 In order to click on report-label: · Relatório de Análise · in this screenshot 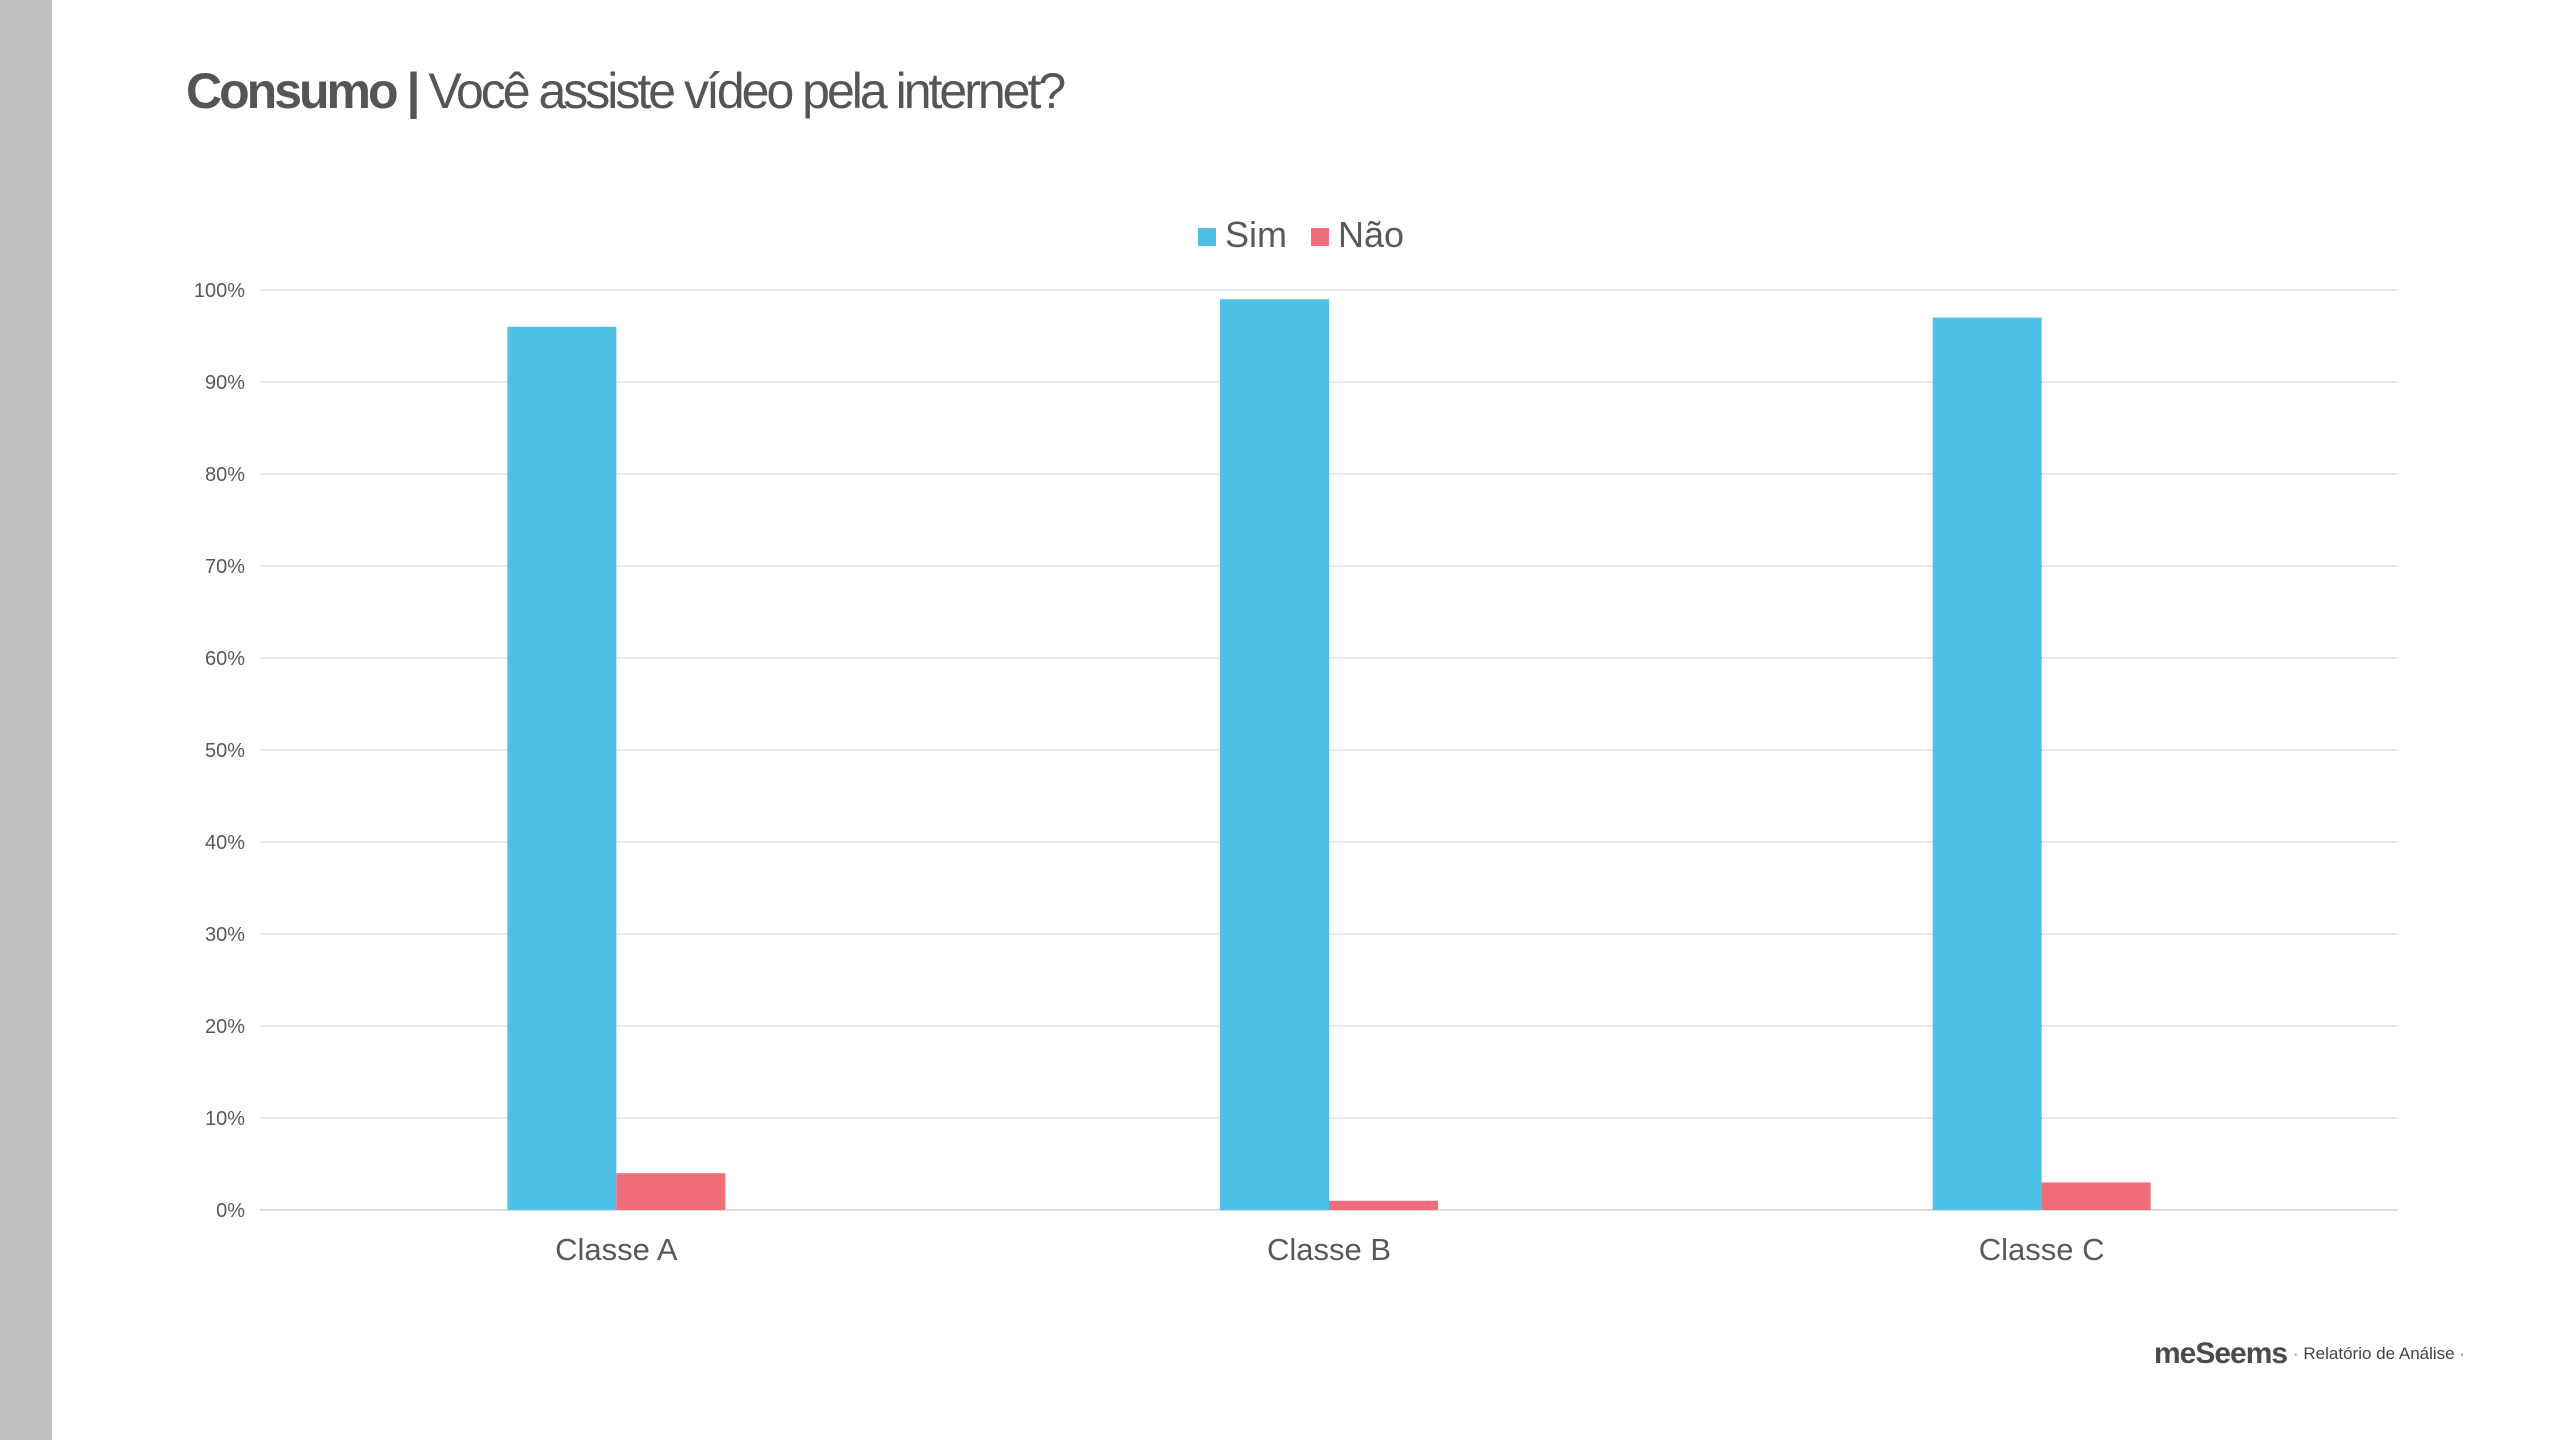, I will do `click(2379, 1354)`.